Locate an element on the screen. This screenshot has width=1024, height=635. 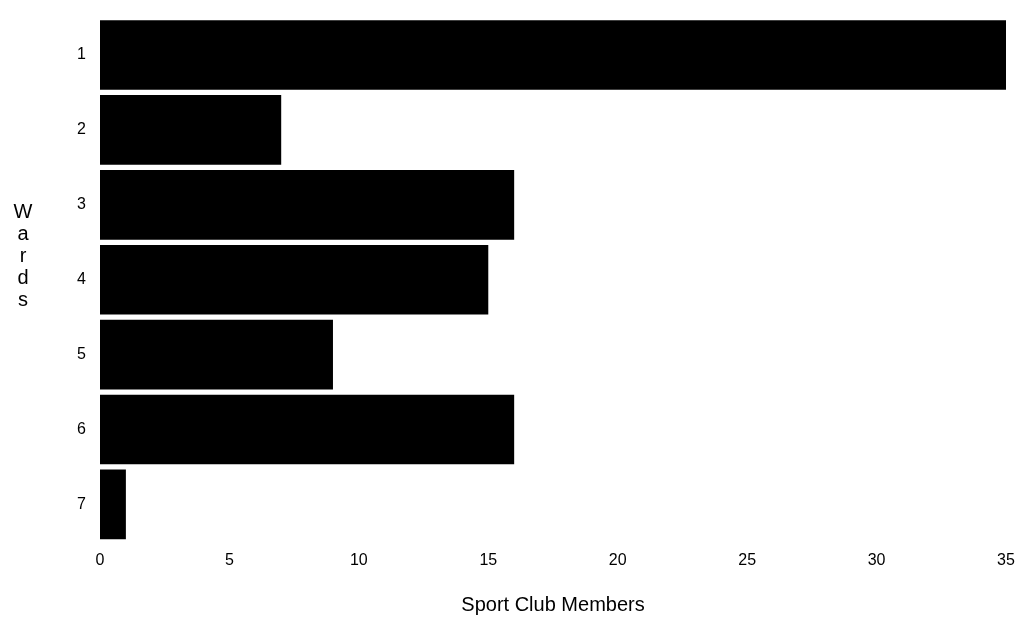
x-tick-label: 25 is located at coordinates (747, 559).